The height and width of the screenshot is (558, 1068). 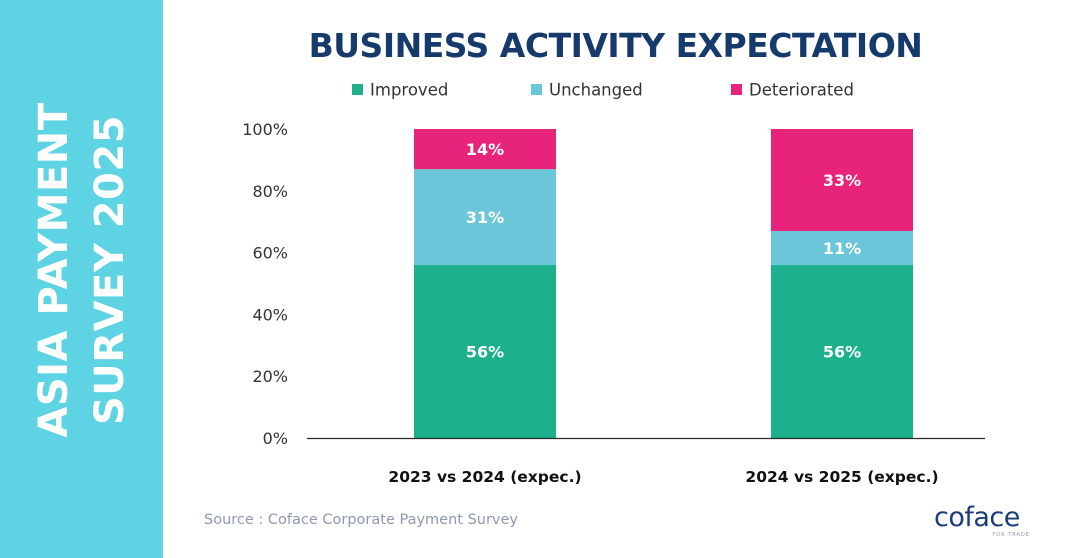 What do you see at coordinates (270, 253) in the screenshot?
I see `y-tick-label: 60%` at bounding box center [270, 253].